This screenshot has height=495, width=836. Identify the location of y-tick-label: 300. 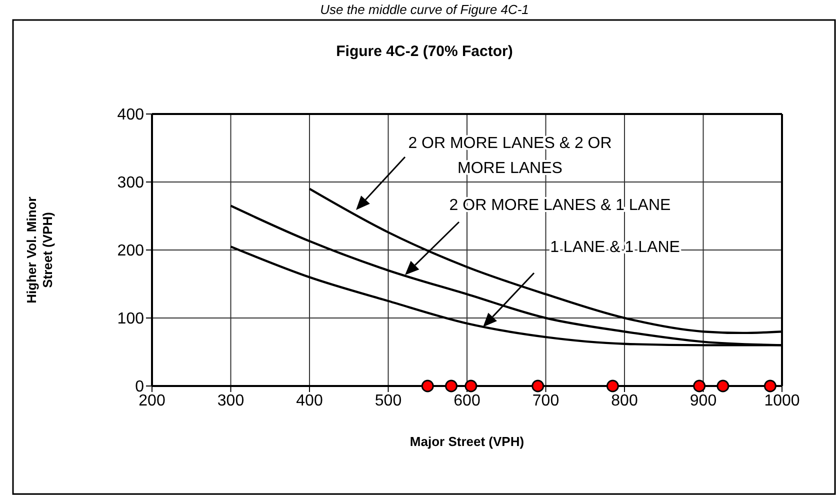
(130, 183).